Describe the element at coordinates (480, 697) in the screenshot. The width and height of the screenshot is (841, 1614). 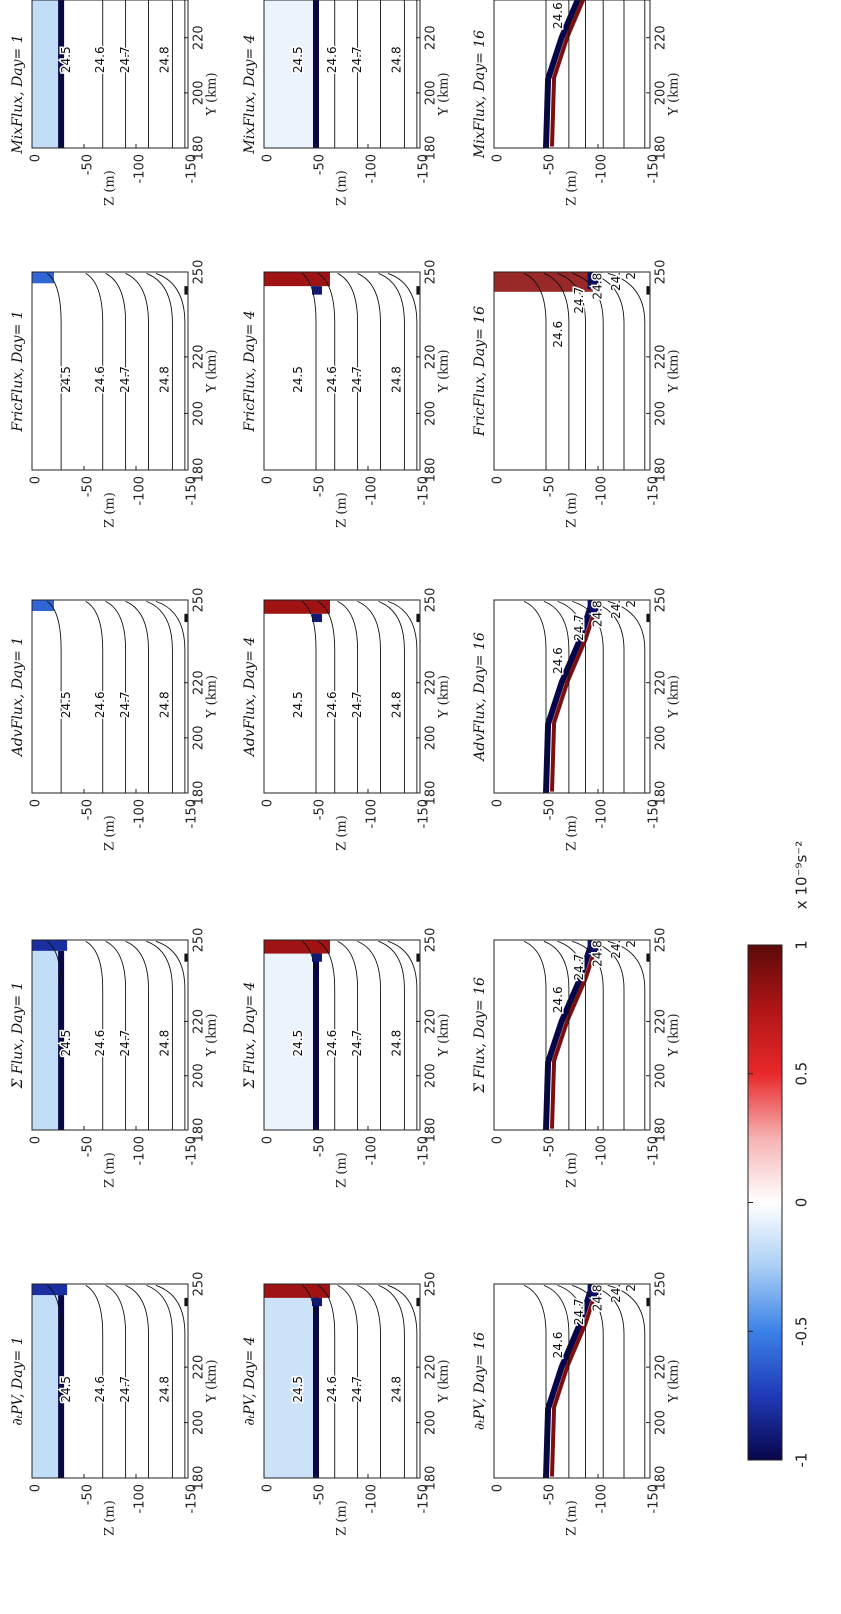
I see `panel-title: AdvFlux, Day= 16` at that location.